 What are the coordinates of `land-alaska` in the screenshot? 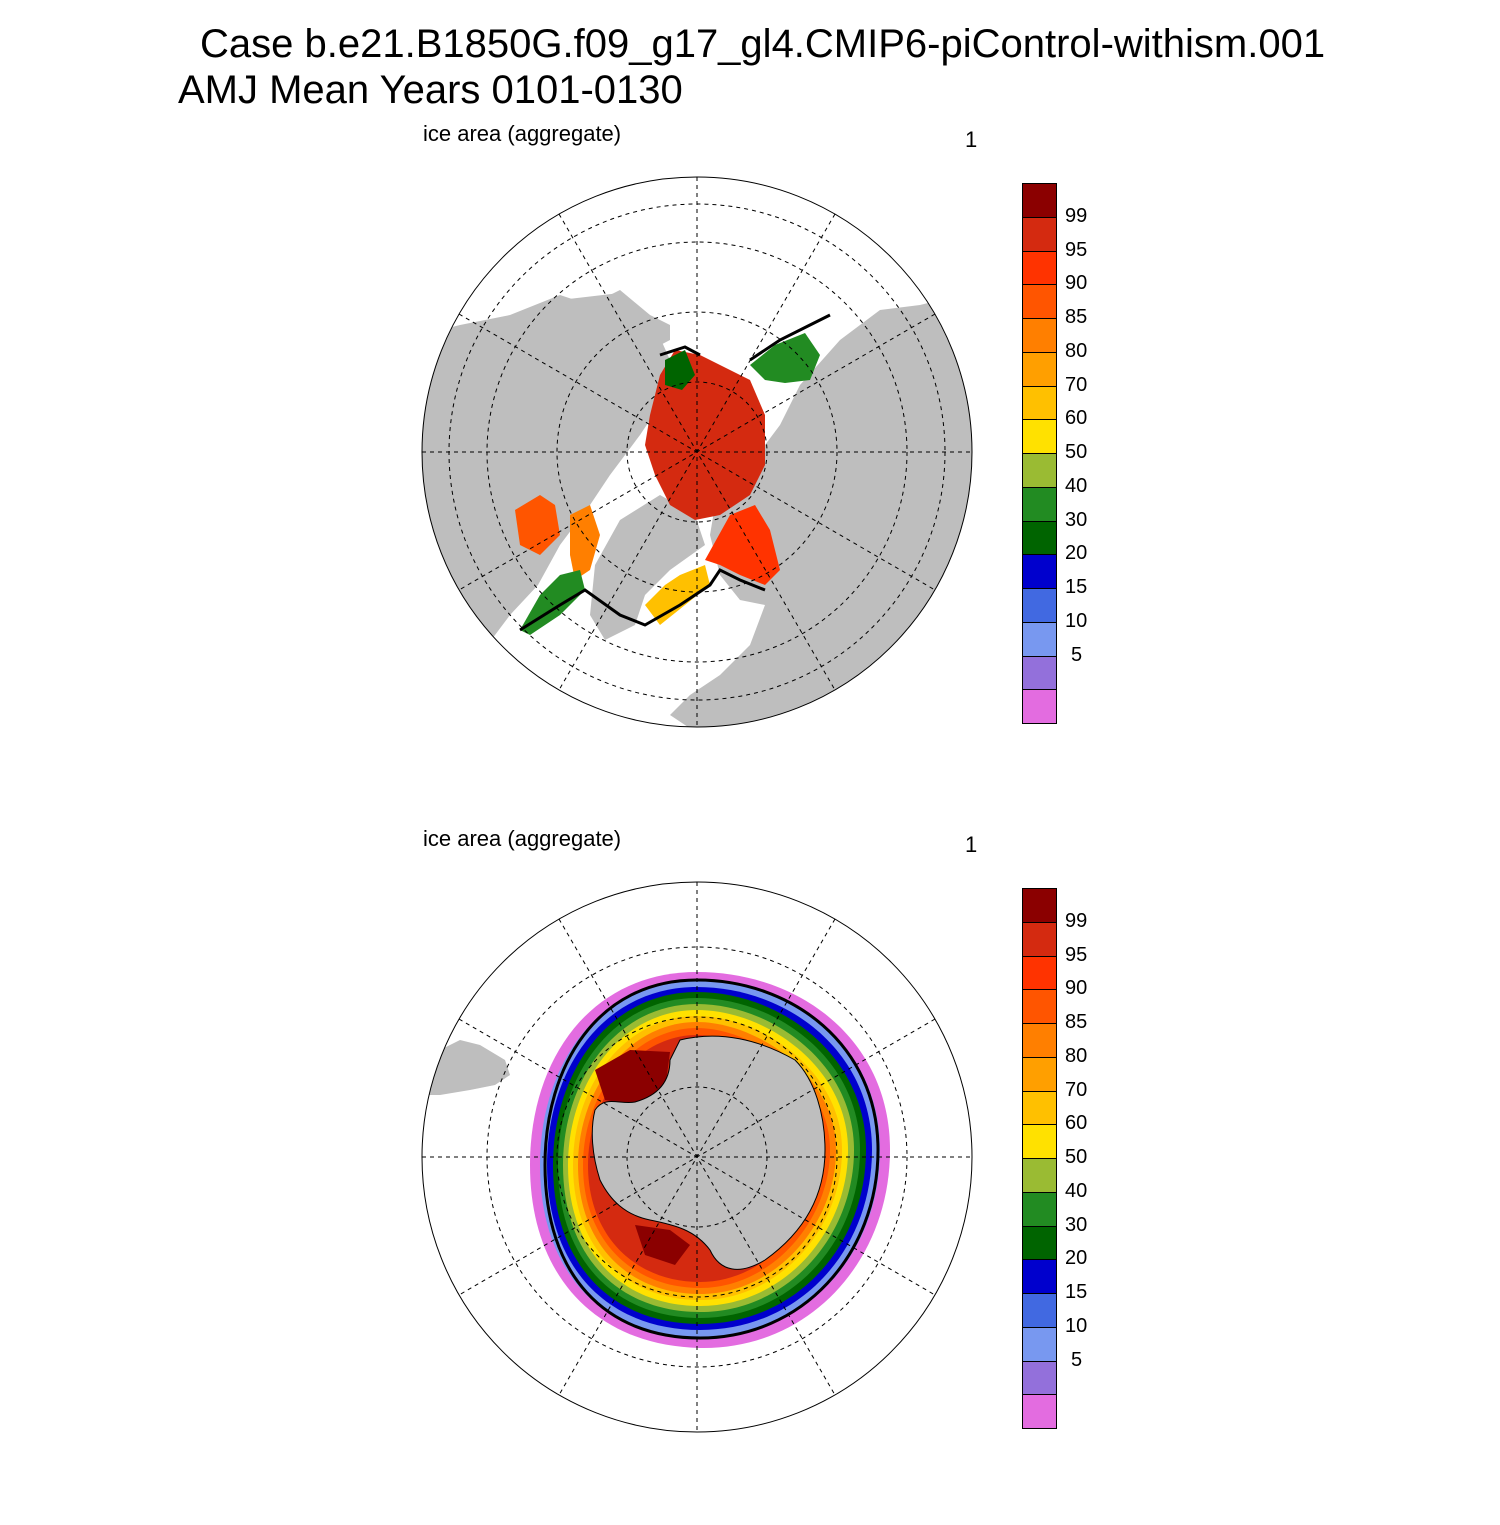 It's located at (575, 341).